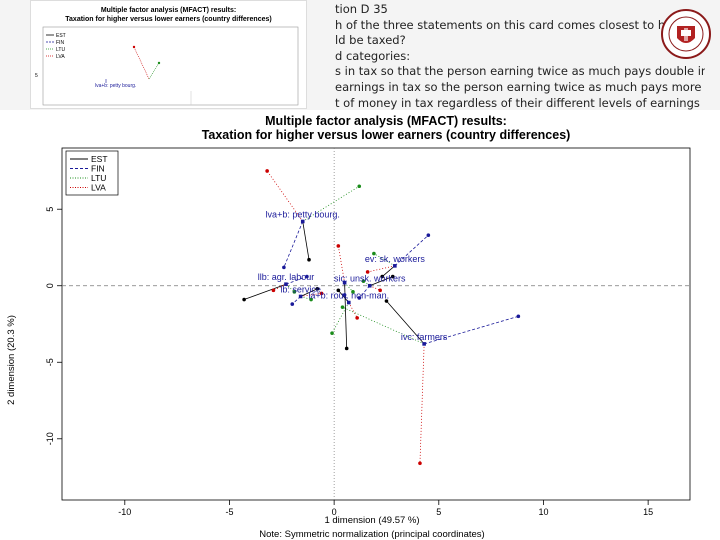 The width and height of the screenshot is (720, 540). What do you see at coordinates (686, 34) in the screenshot?
I see `university-seal-icon` at bounding box center [686, 34].